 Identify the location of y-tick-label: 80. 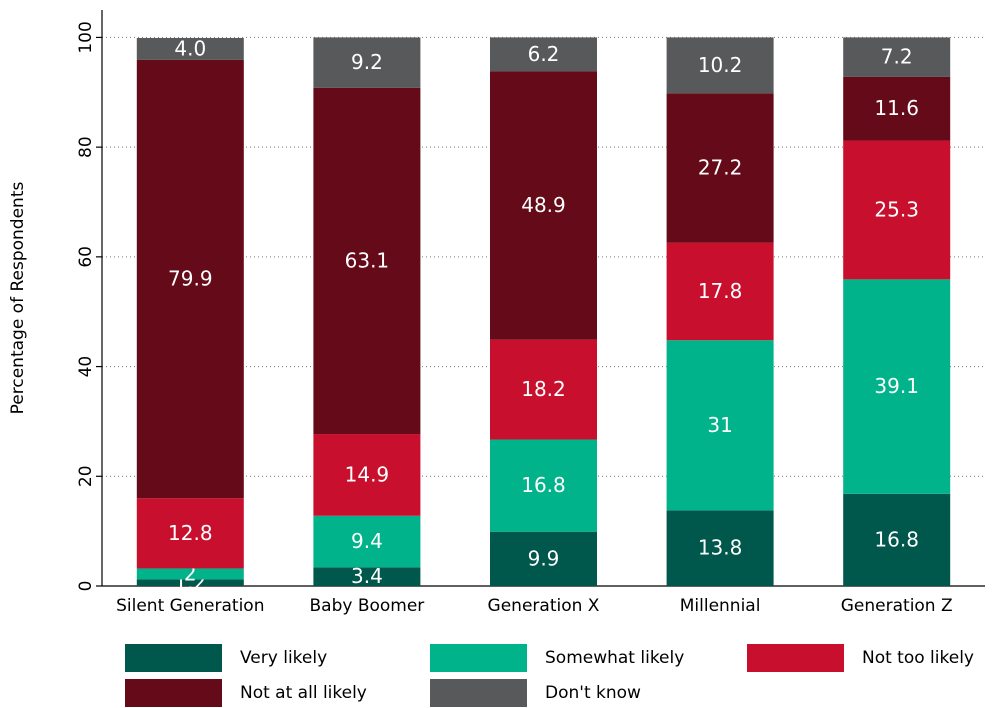
(86, 147).